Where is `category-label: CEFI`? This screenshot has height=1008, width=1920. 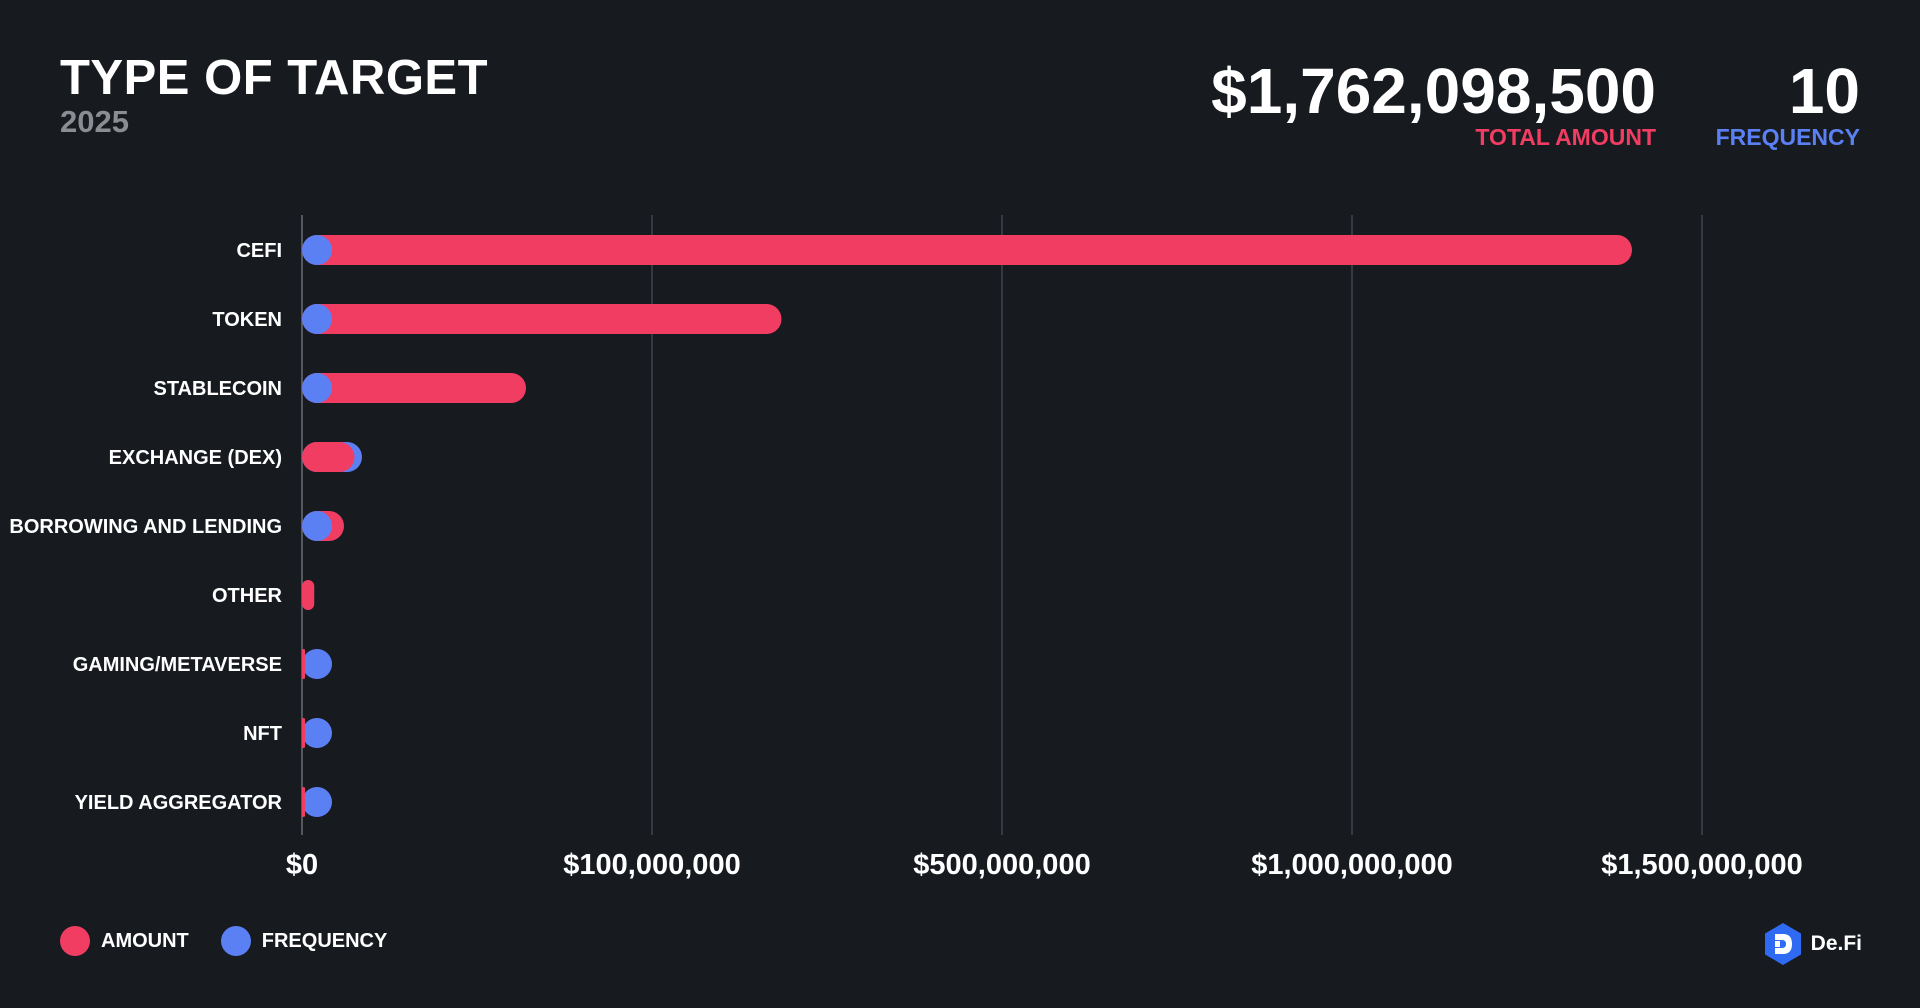 category-label: CEFI is located at coordinates (259, 251).